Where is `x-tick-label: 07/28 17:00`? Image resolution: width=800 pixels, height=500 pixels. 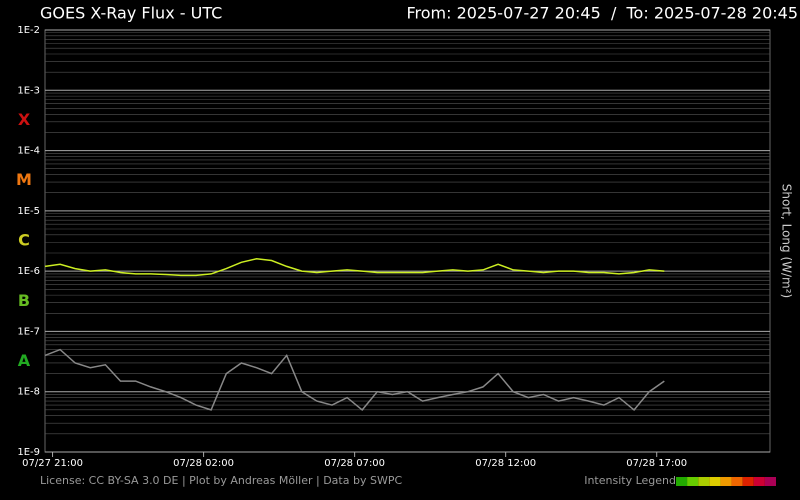 x-tick-label: 07/28 17:00 is located at coordinates (656, 463).